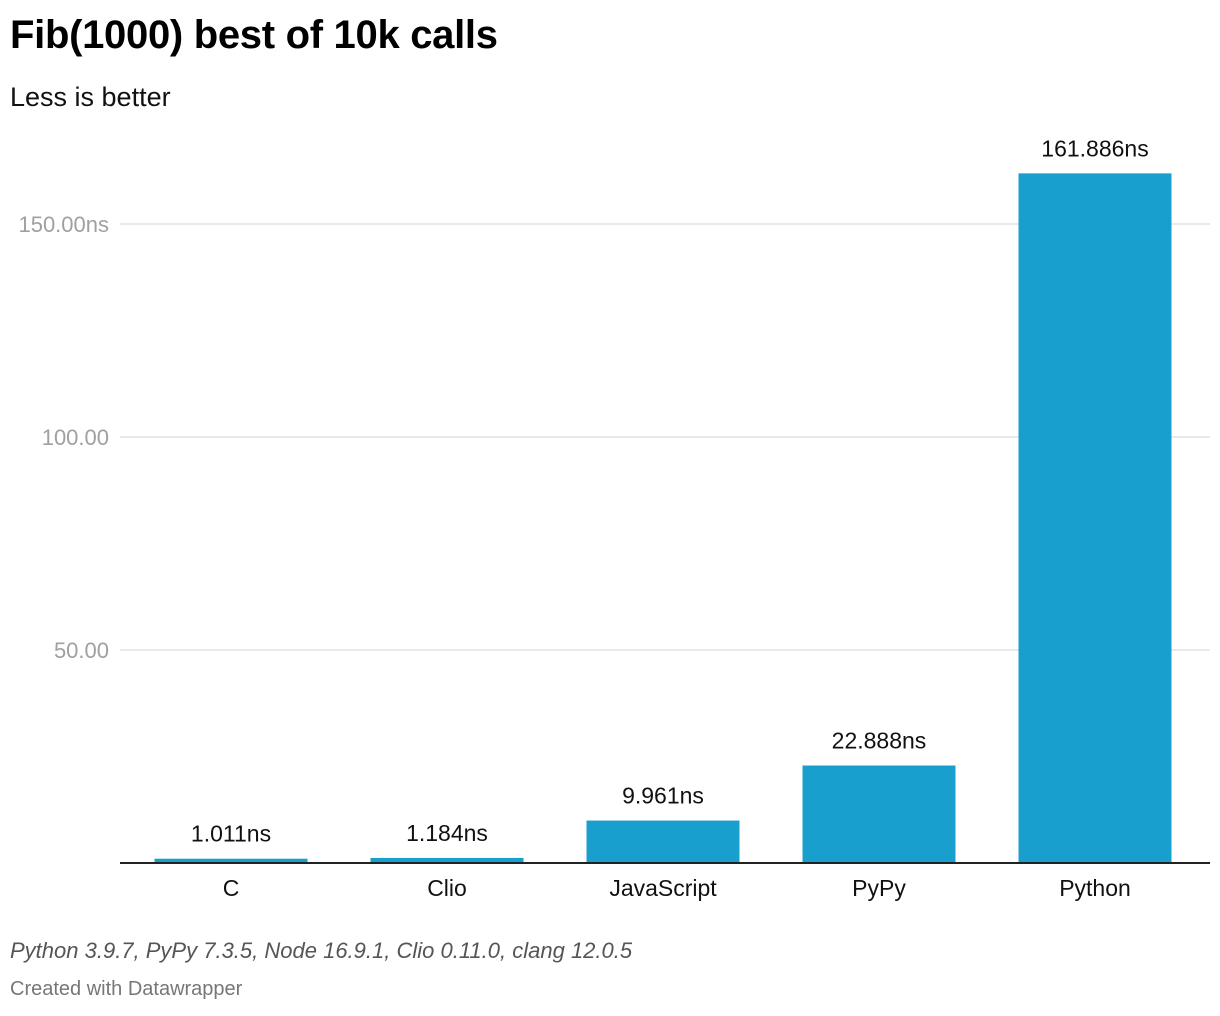 Image resolution: width=1220 pixels, height=1016 pixels. Describe the element at coordinates (81, 650) in the screenshot. I see `y-tick-label: 50.00` at that location.